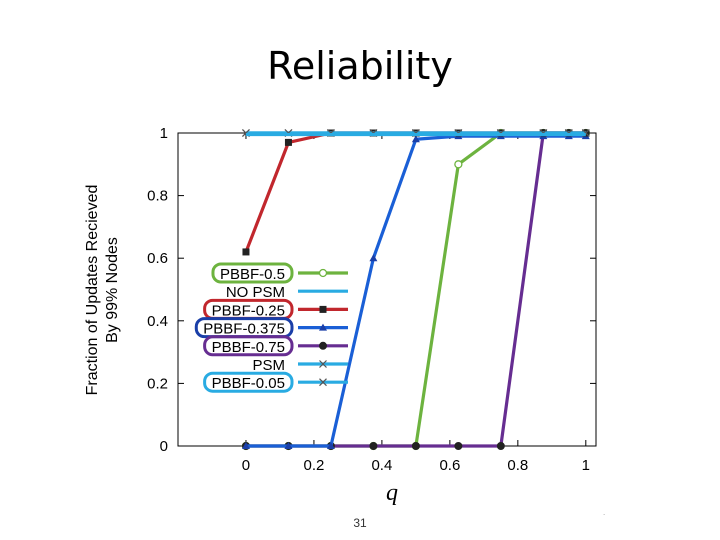 The width and height of the screenshot is (720, 540). What do you see at coordinates (157, 258) in the screenshot?
I see `y-tick-label: 0.6` at bounding box center [157, 258].